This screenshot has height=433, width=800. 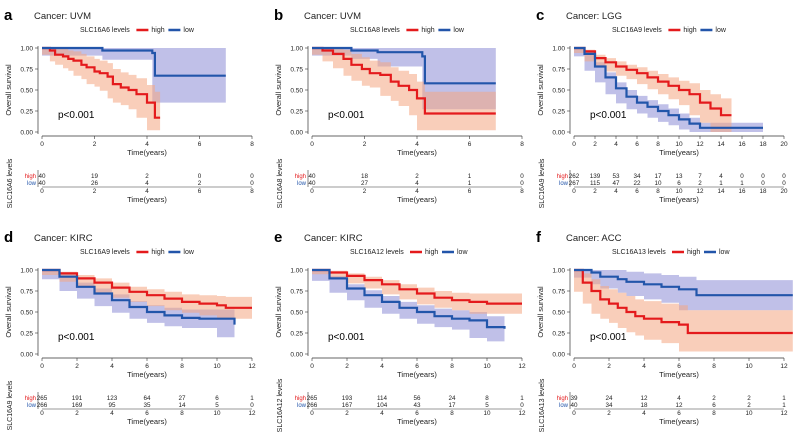 I want to click on x-tick-label: 2, so click(x=77, y=366).